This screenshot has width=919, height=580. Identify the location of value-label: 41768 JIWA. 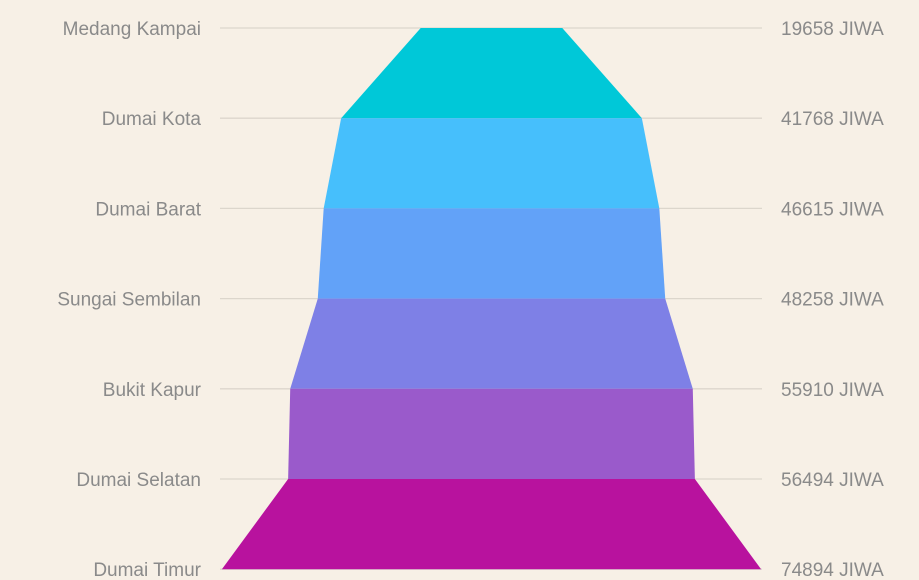
(832, 119).